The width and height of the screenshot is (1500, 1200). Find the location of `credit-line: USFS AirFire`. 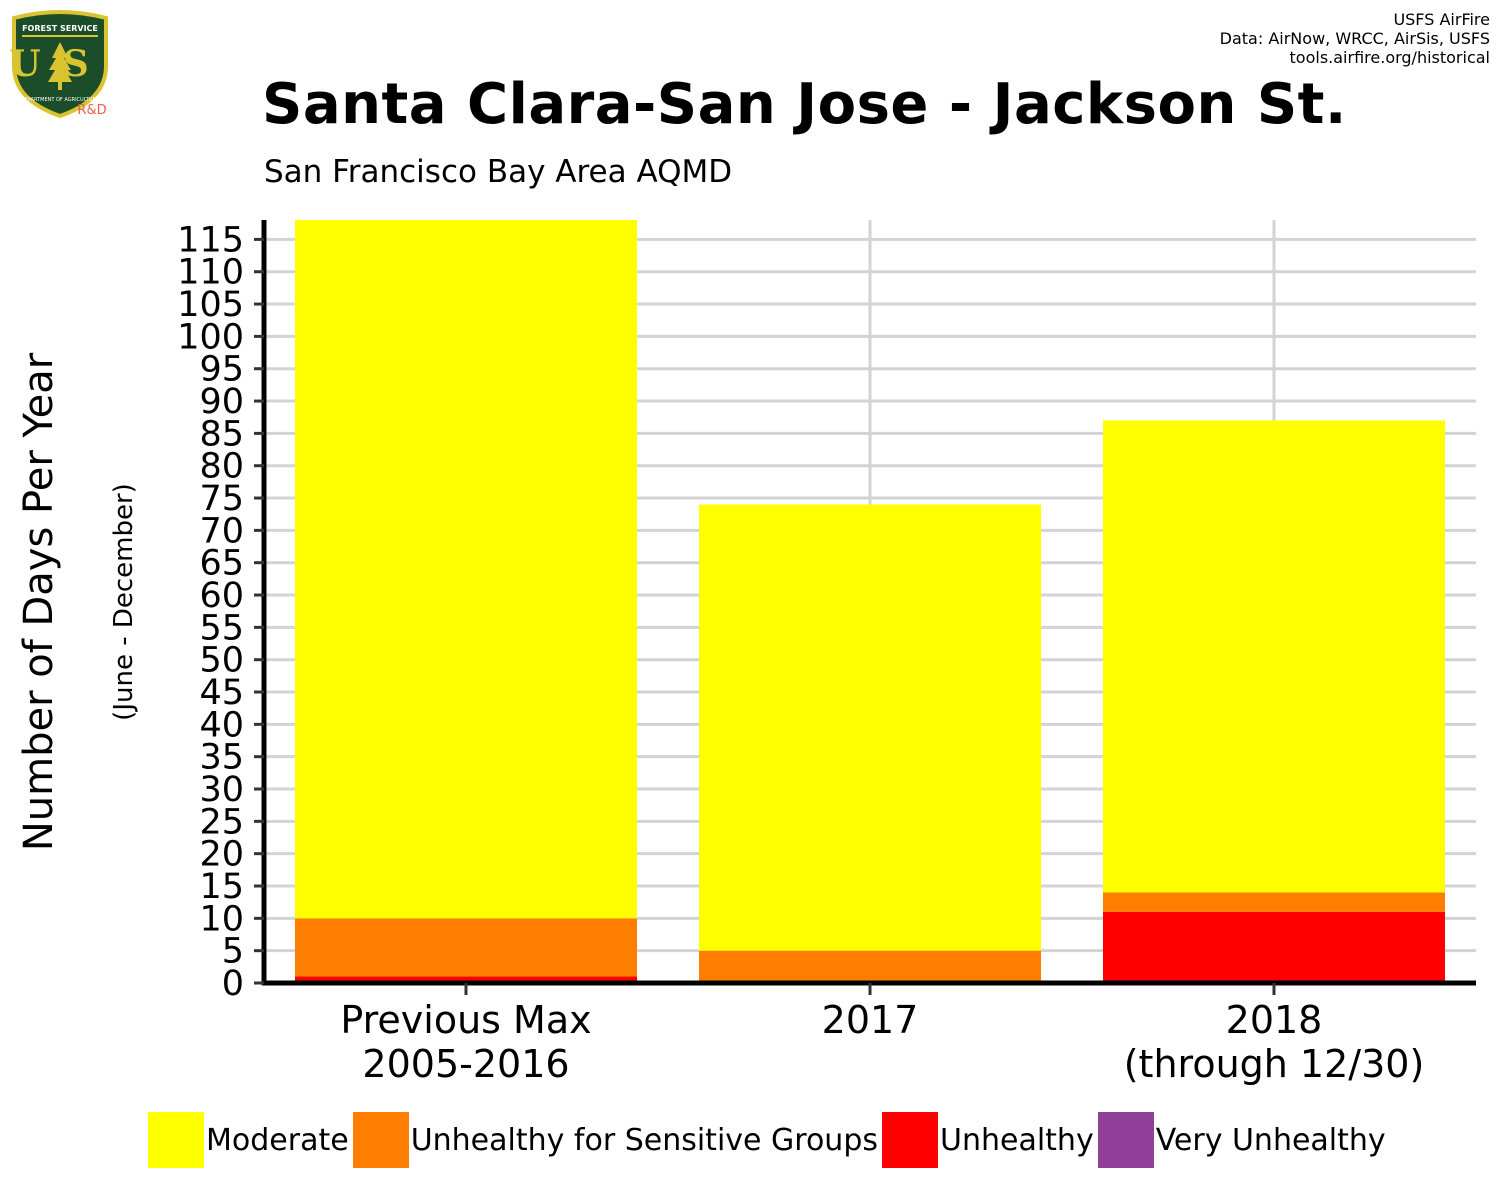

credit-line: USFS AirFire is located at coordinates (1441, 19).